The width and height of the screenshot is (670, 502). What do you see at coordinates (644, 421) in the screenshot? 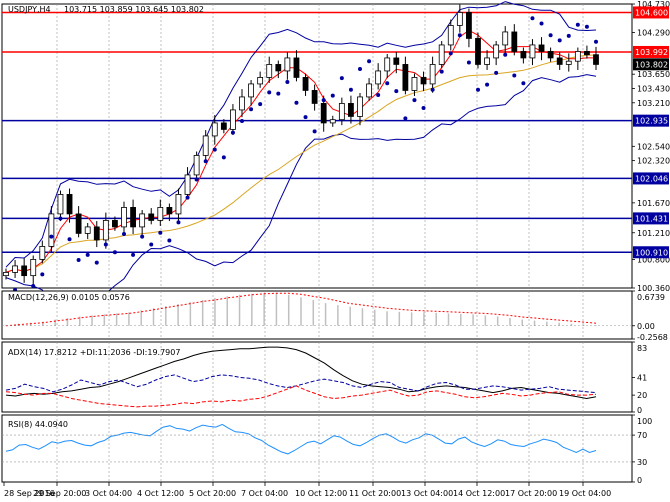
I see `y-tick-label: 100` at bounding box center [644, 421].